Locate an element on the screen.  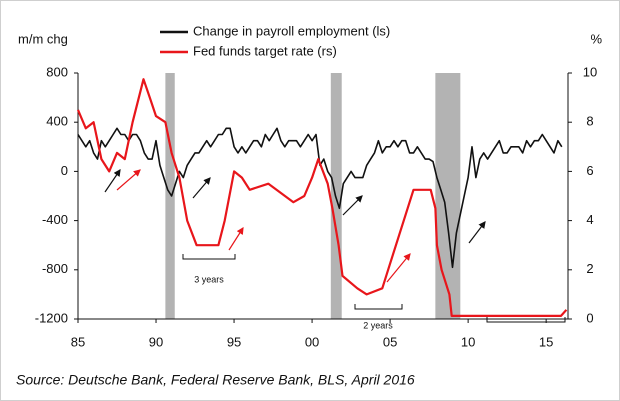
x-tick-label: 85 is located at coordinates (78, 341).